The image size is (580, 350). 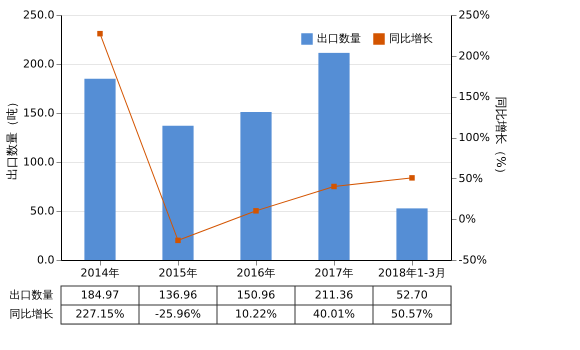 What do you see at coordinates (38, 113) in the screenshot?
I see `y-tick-label: 150.0` at bounding box center [38, 113].